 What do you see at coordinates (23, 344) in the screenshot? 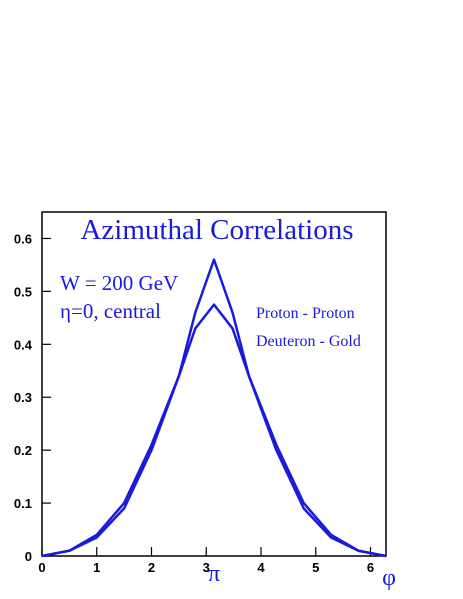
I see `y-tick-label: 0.4` at bounding box center [23, 344].